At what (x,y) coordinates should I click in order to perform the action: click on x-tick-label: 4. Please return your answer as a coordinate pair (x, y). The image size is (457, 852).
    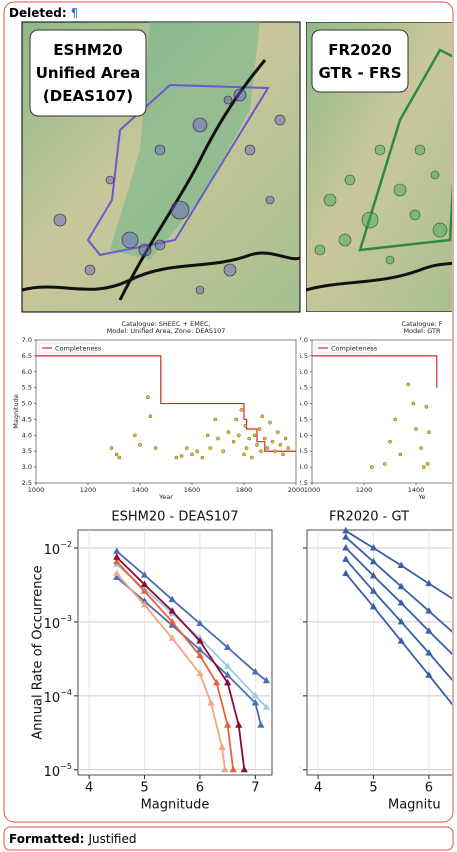
    Looking at the image, I should click on (318, 788).